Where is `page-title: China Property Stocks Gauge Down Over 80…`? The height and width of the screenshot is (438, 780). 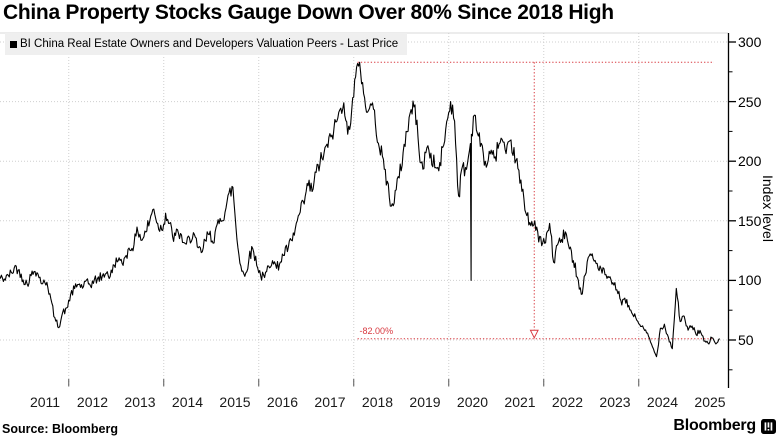
page-title: China Property Stocks Gauge Down Over 80… is located at coordinates (308, 12).